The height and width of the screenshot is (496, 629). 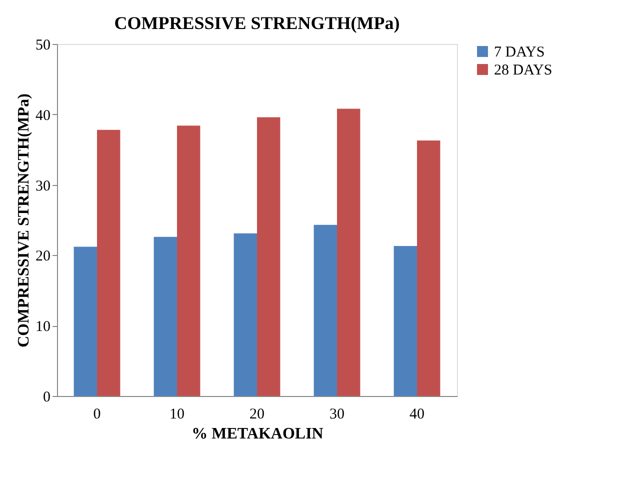 I want to click on y-tick-label: 20, so click(x=43, y=256).